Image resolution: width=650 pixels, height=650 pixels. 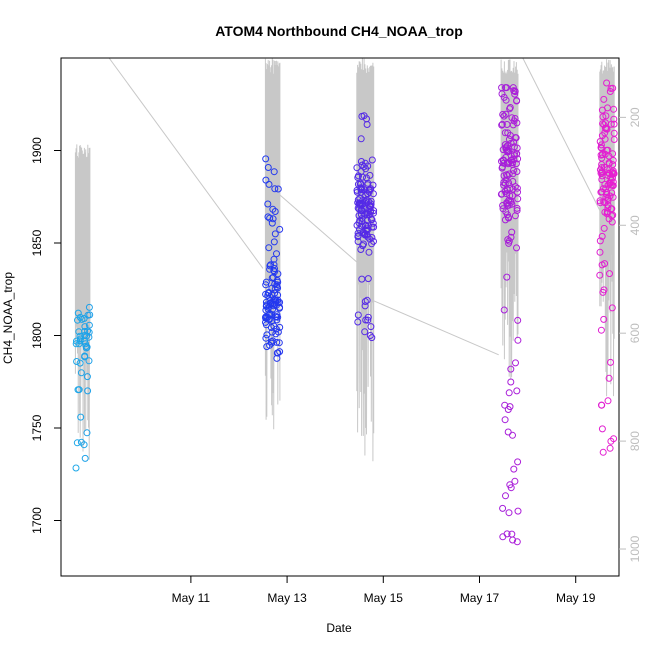 What do you see at coordinates (287, 598) in the screenshot?
I see `x-tick-label: May 13` at bounding box center [287, 598].